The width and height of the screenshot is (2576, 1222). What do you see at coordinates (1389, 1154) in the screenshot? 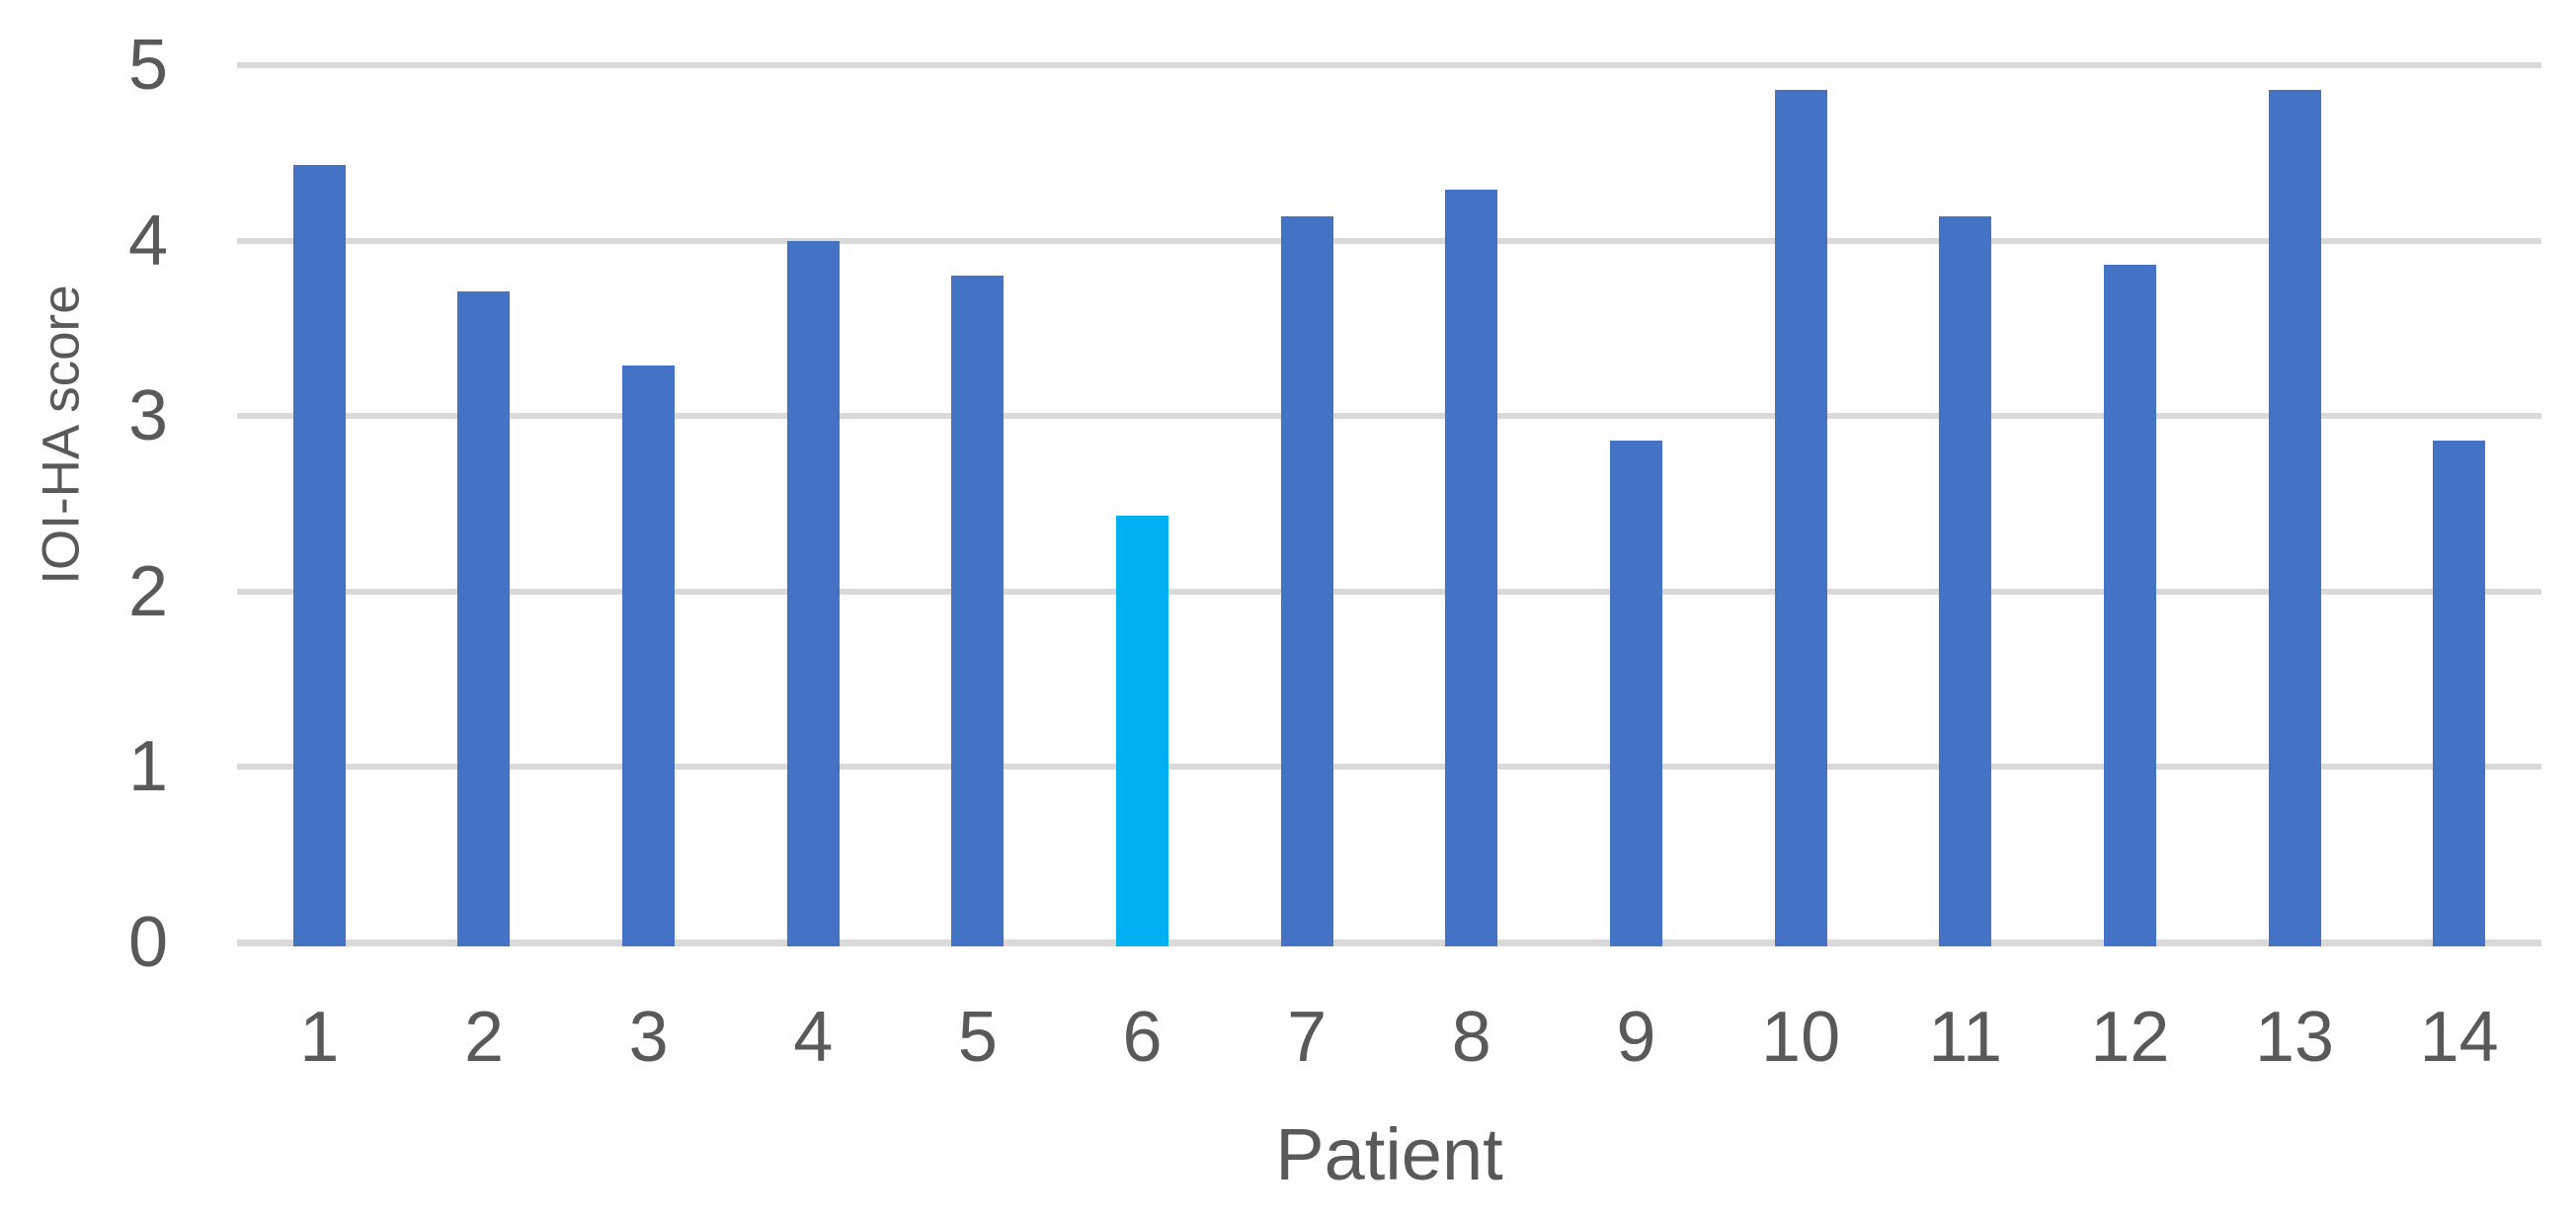
I see `x-axis-title: Patient` at bounding box center [1389, 1154].